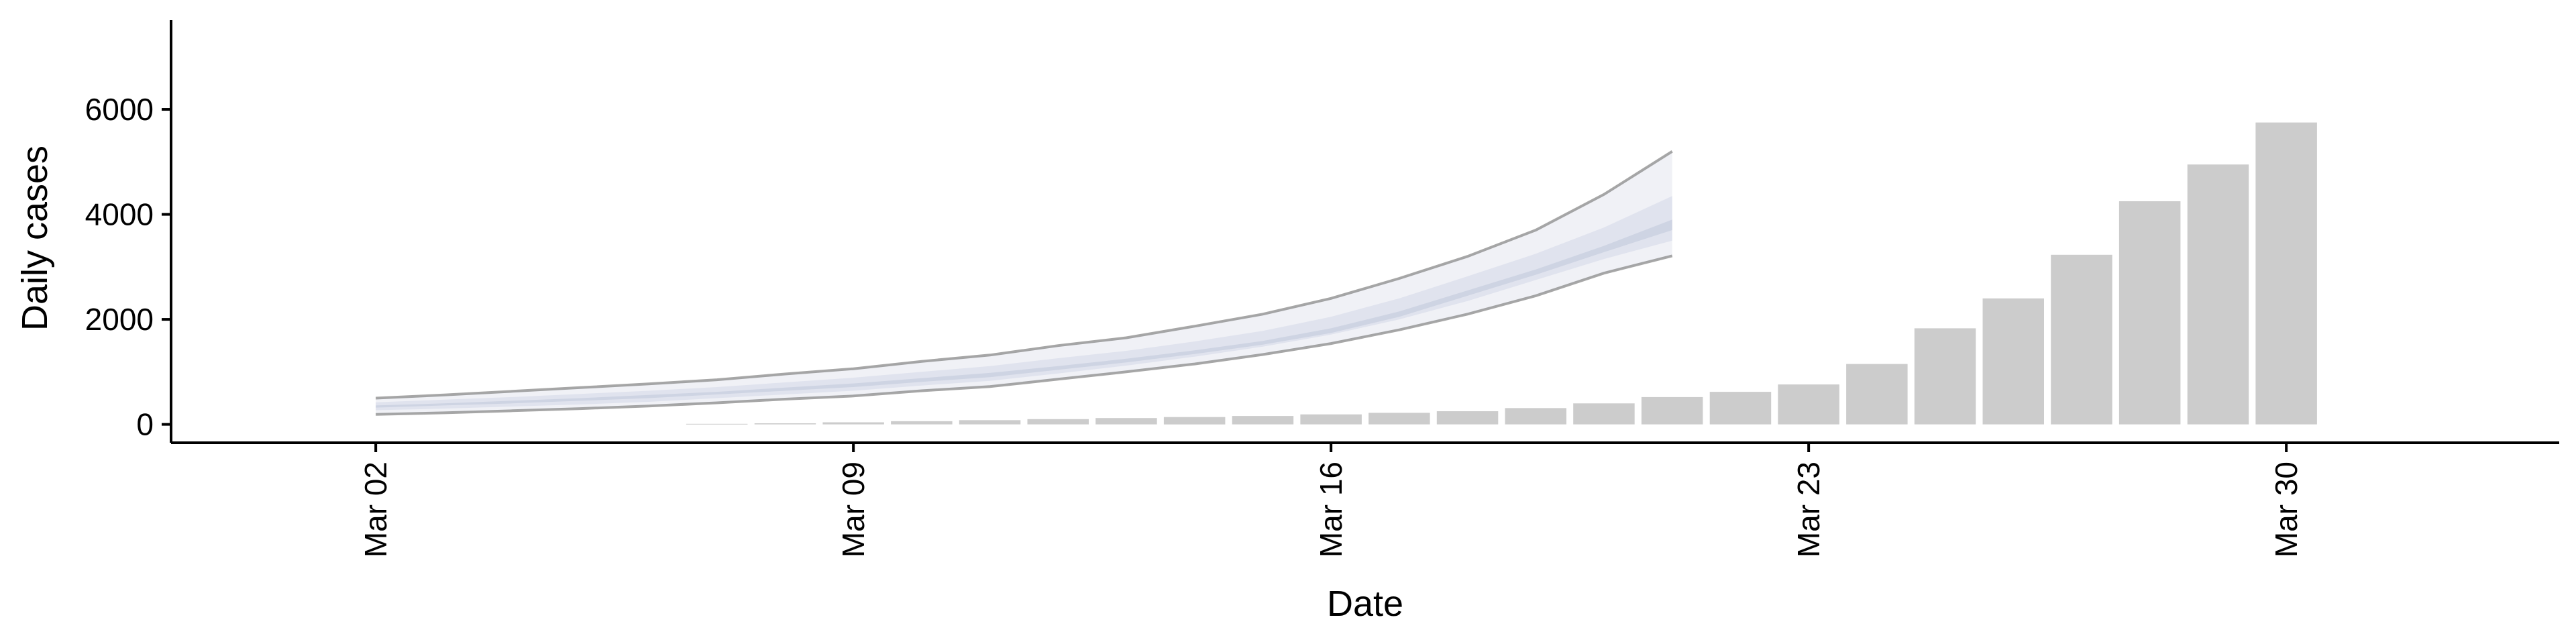 The width and height of the screenshot is (2576, 644). Describe the element at coordinates (1808, 509) in the screenshot. I see `x-tick-label: Mar 23` at that location.